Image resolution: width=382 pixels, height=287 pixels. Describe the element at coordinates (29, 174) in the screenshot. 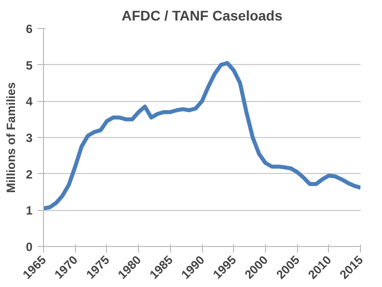

I see `y-tick-label: 2` at that location.